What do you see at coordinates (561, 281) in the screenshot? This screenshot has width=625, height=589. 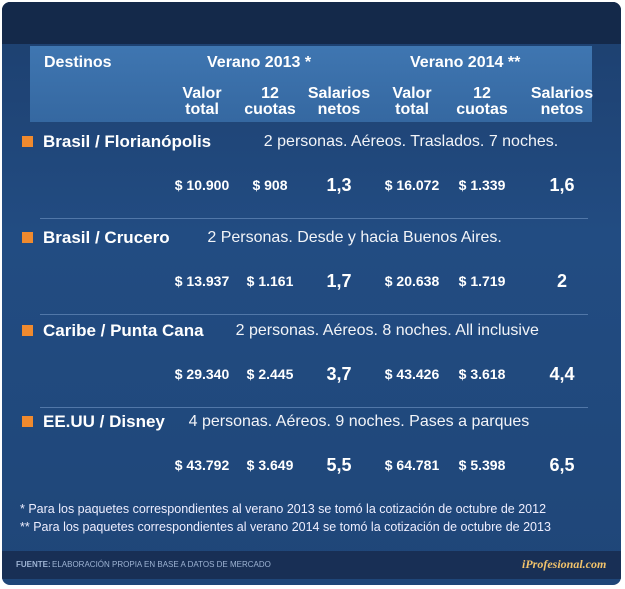 I see `value: 2` at bounding box center [561, 281].